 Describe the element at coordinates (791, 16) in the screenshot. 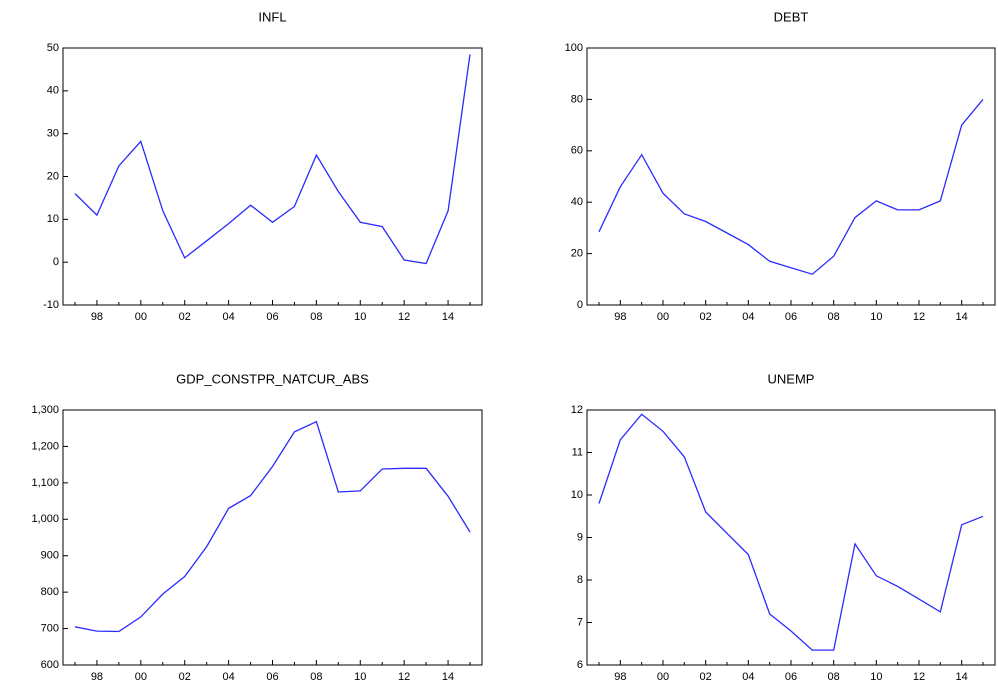

I see `chart-title: DEBT` at that location.